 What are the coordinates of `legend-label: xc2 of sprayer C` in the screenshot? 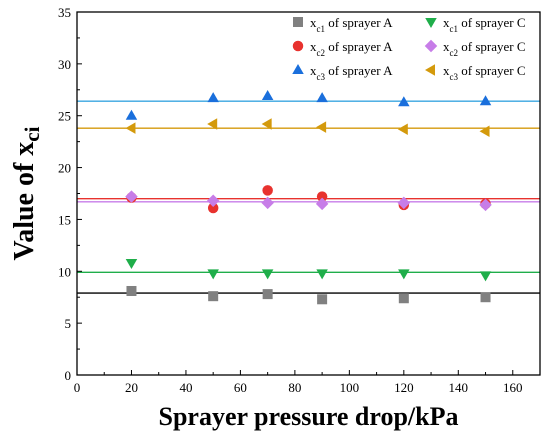 It's located at (484, 48).